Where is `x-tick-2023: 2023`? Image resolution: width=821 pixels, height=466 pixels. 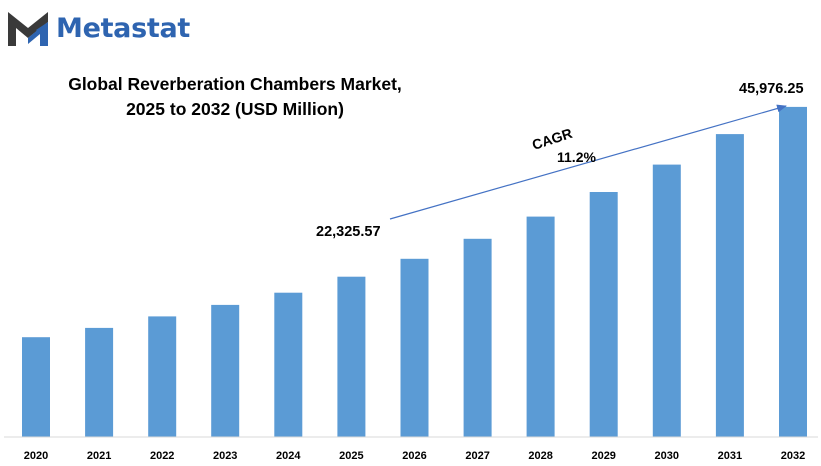 x-tick-2023: 2023 is located at coordinates (225, 456).